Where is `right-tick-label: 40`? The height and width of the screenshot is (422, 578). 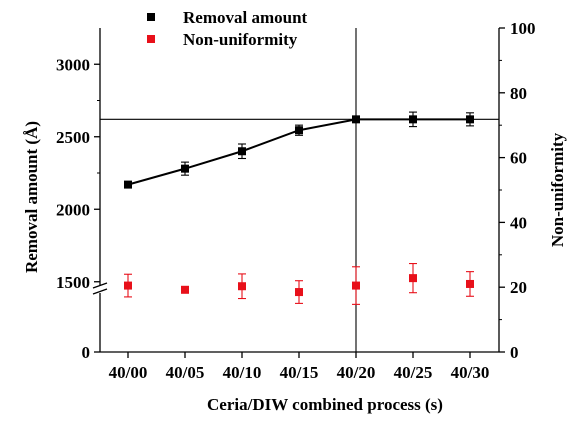
right-tick-label: 40 is located at coordinates (518, 222).